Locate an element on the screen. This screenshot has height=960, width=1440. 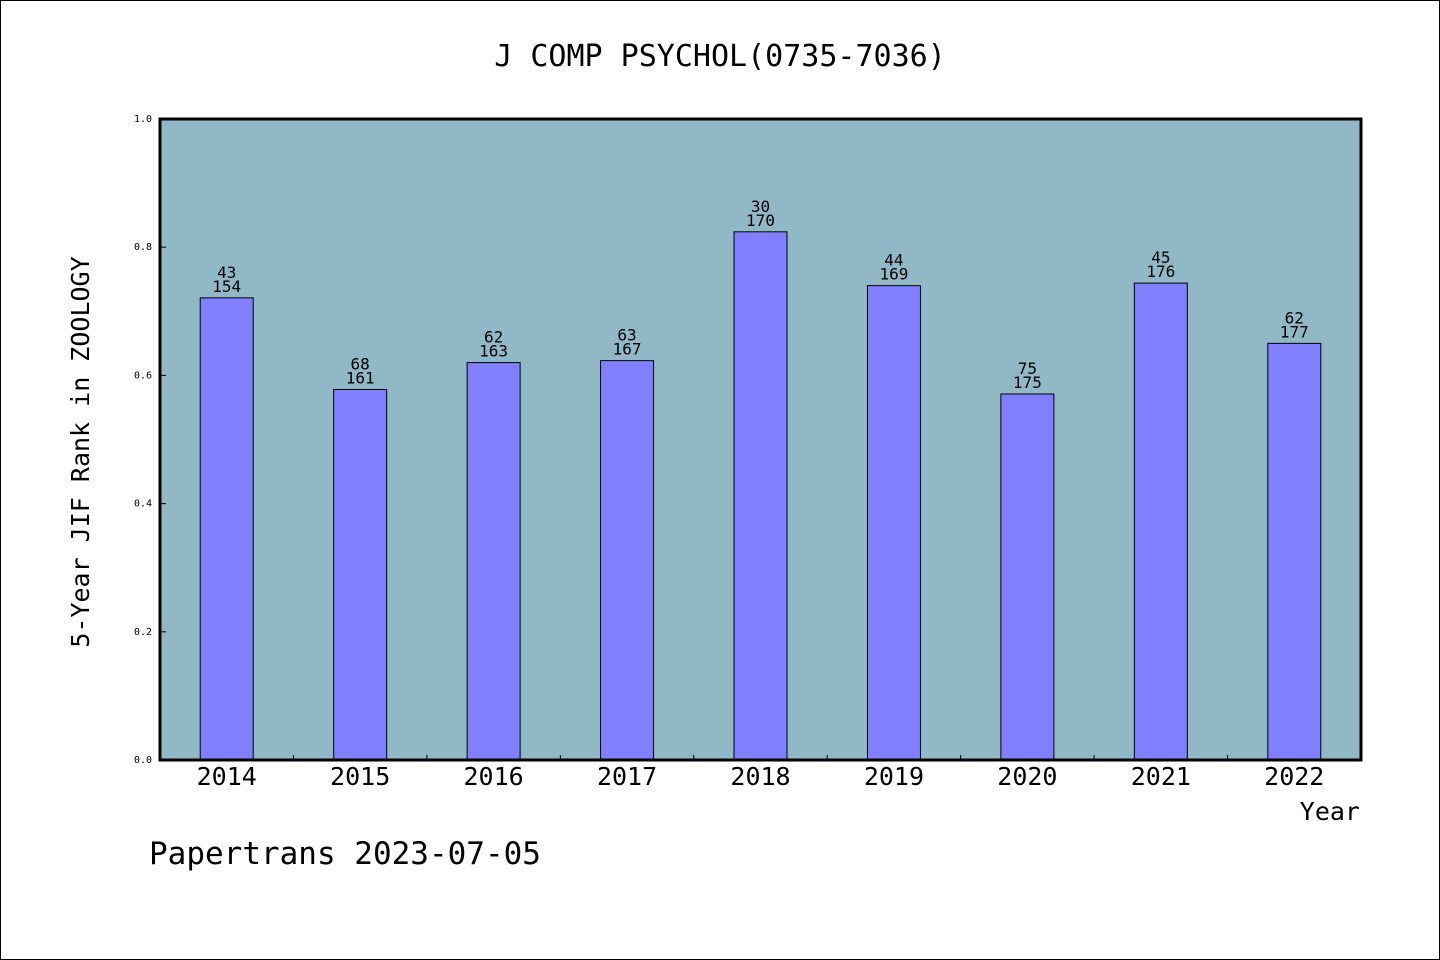
bar-total-label: 175 is located at coordinates (1027, 382).